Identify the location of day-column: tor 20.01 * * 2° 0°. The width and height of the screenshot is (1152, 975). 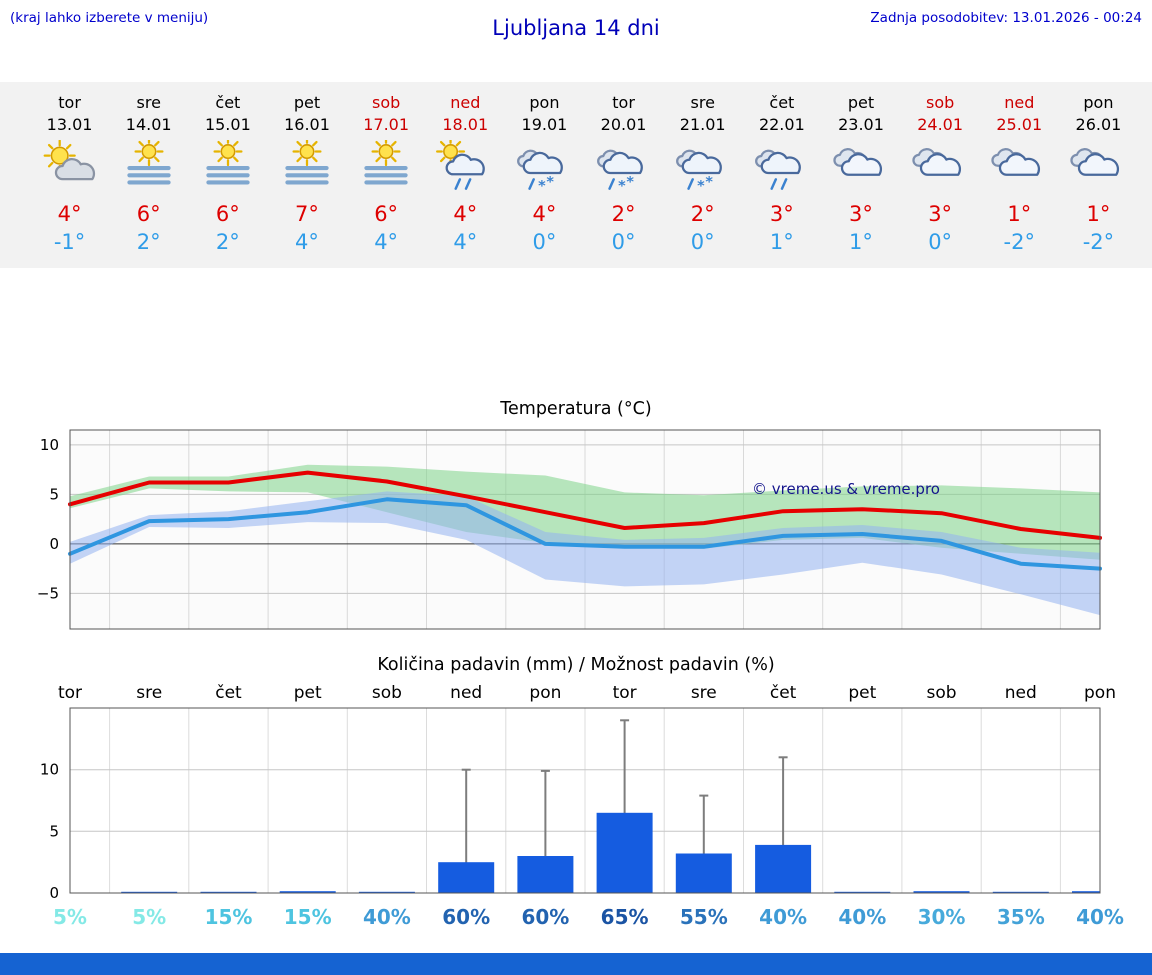
(623, 173).